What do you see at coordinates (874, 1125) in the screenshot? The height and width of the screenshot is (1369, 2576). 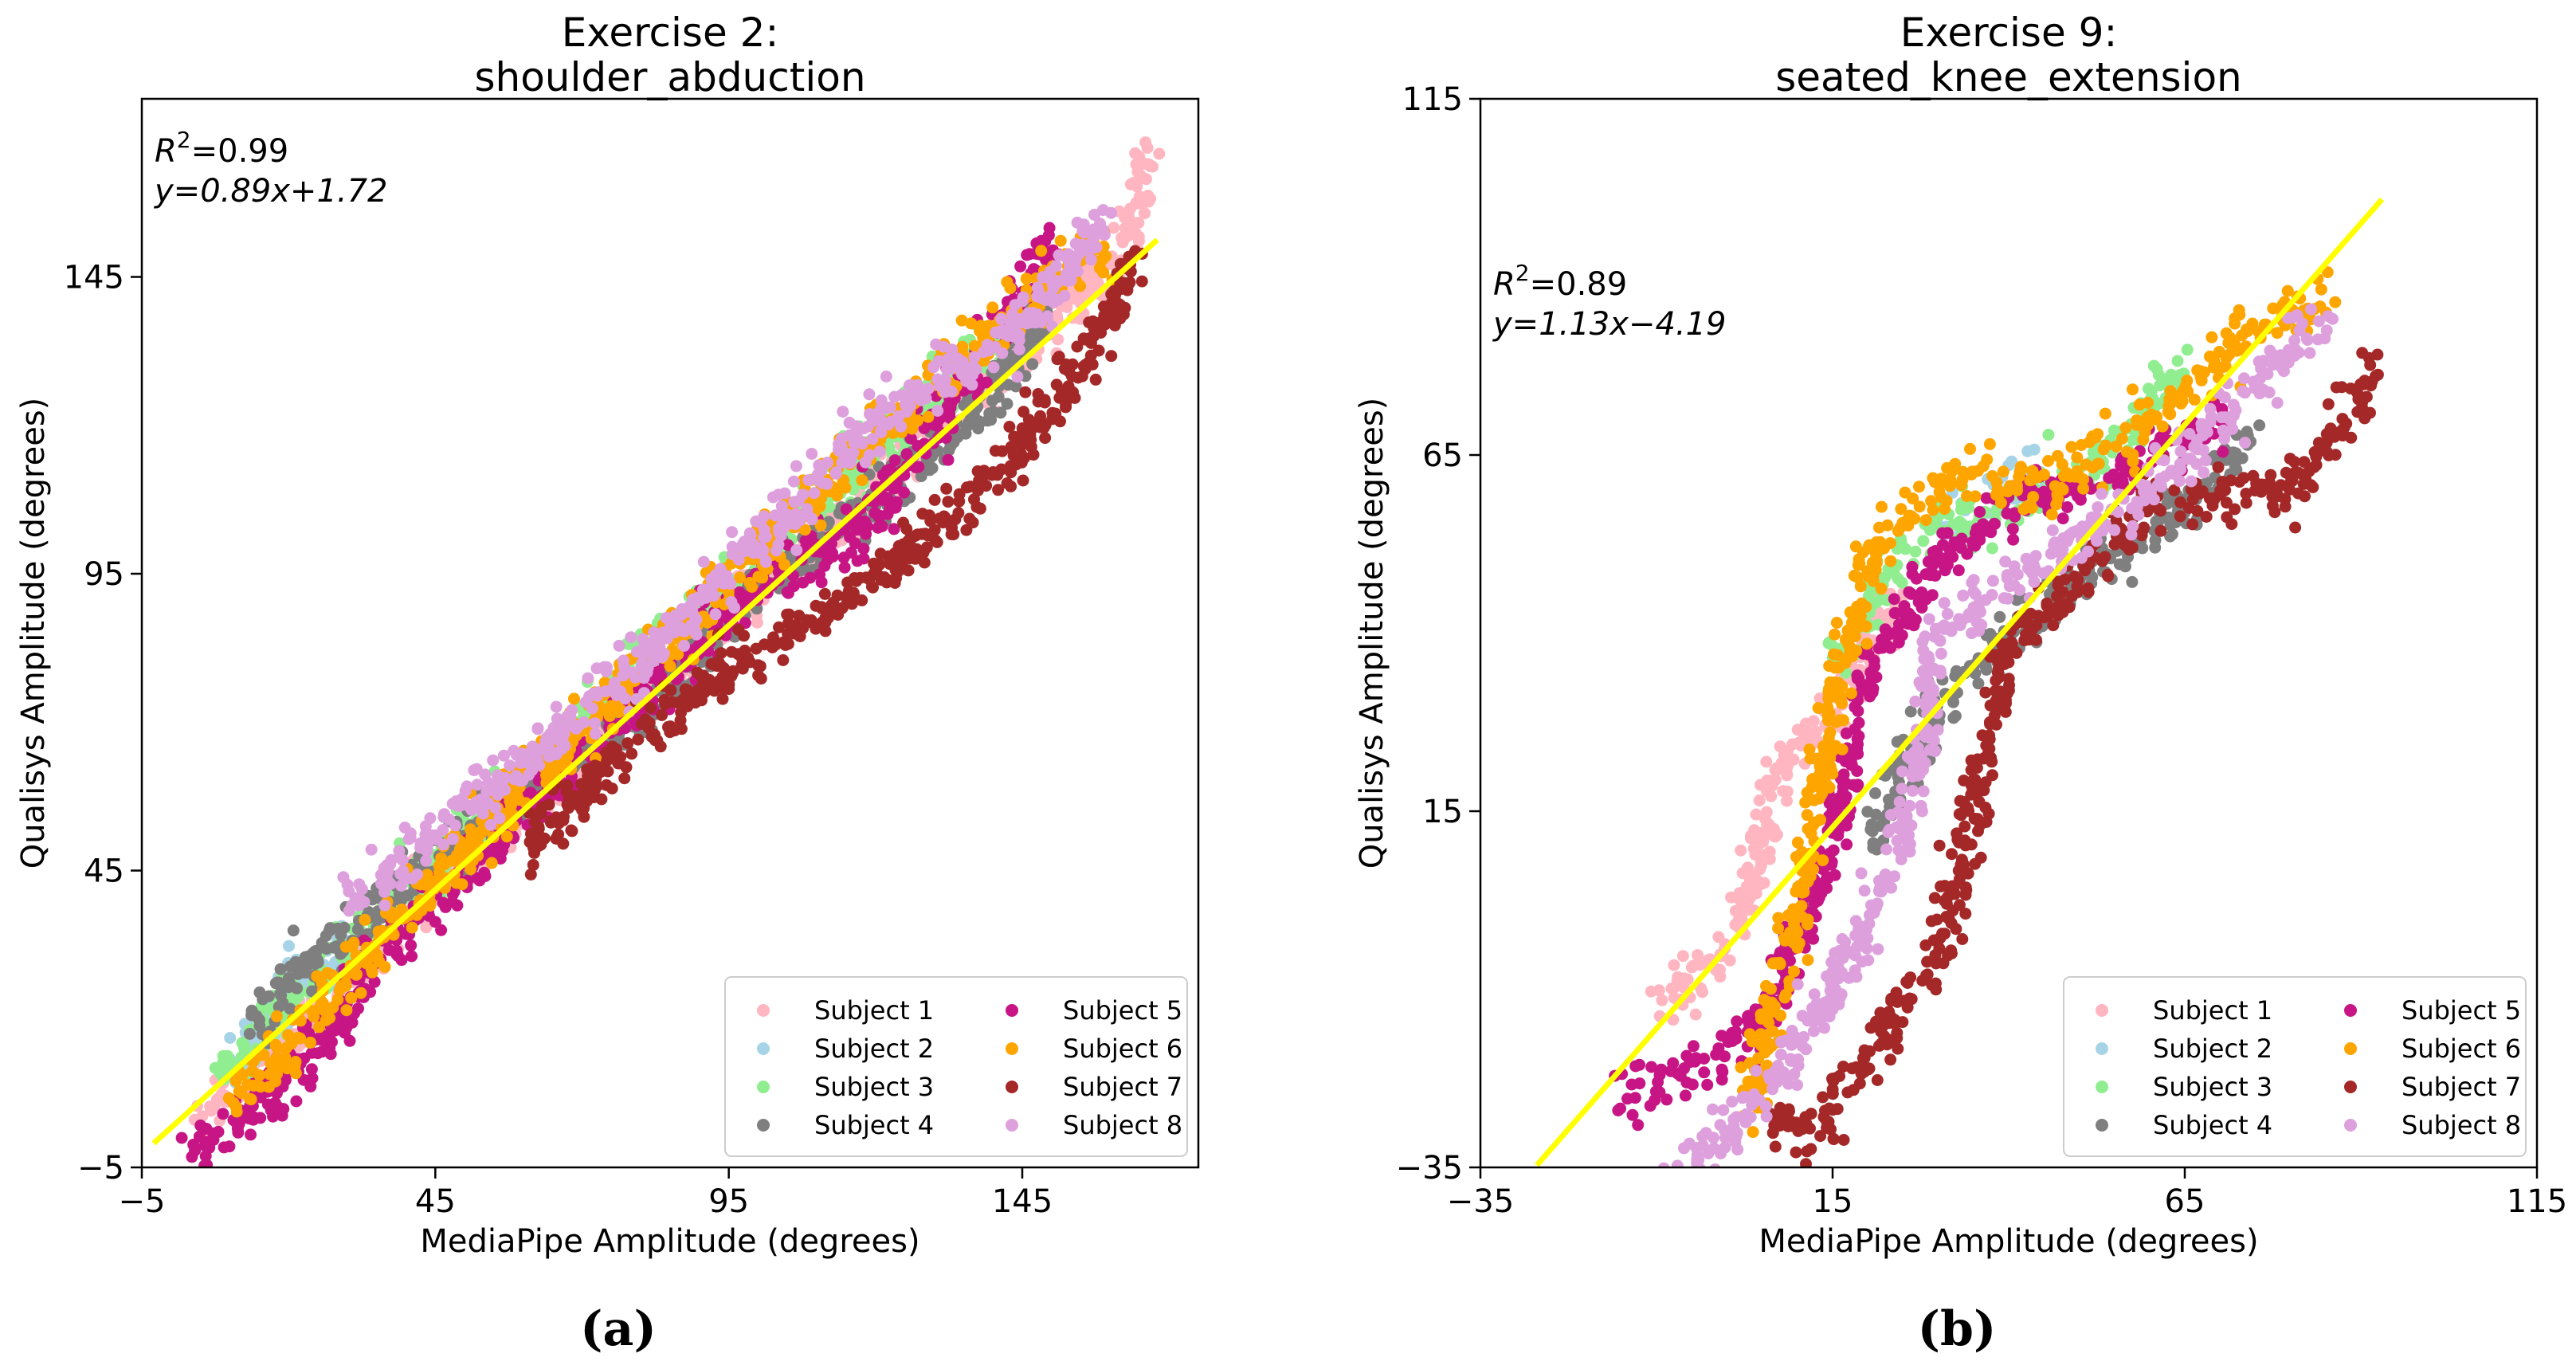 I see `legend-label: Subject 4` at bounding box center [874, 1125].